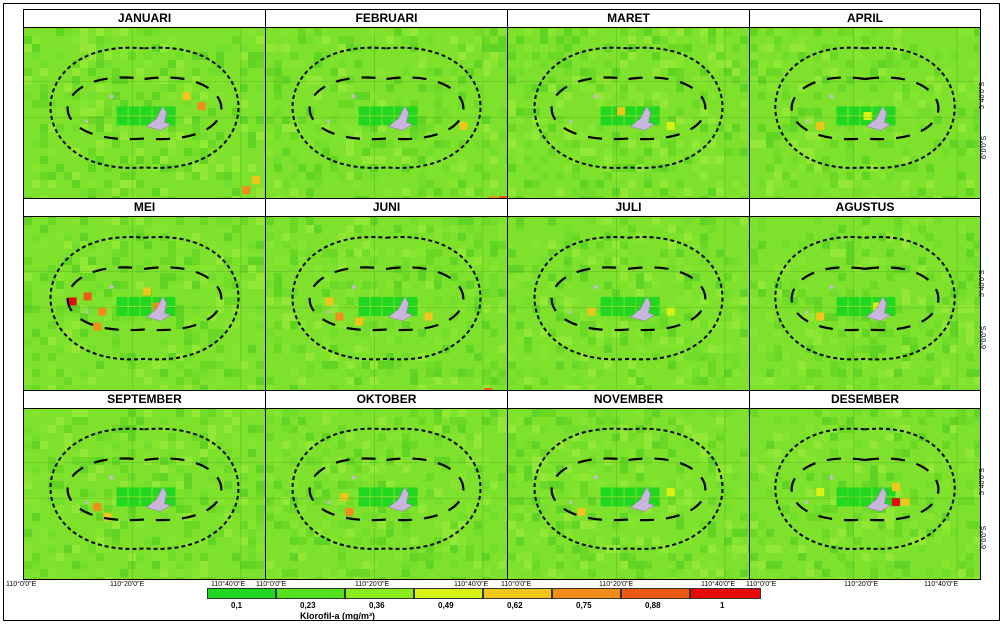 The height and width of the screenshot is (626, 1008). I want to click on lon-label: 110°0'0"E, so click(271, 584).